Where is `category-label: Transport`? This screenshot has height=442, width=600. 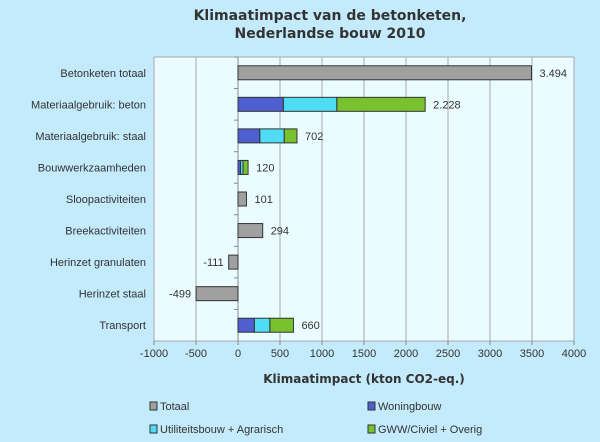
category-label: Transport is located at coordinates (122, 326).